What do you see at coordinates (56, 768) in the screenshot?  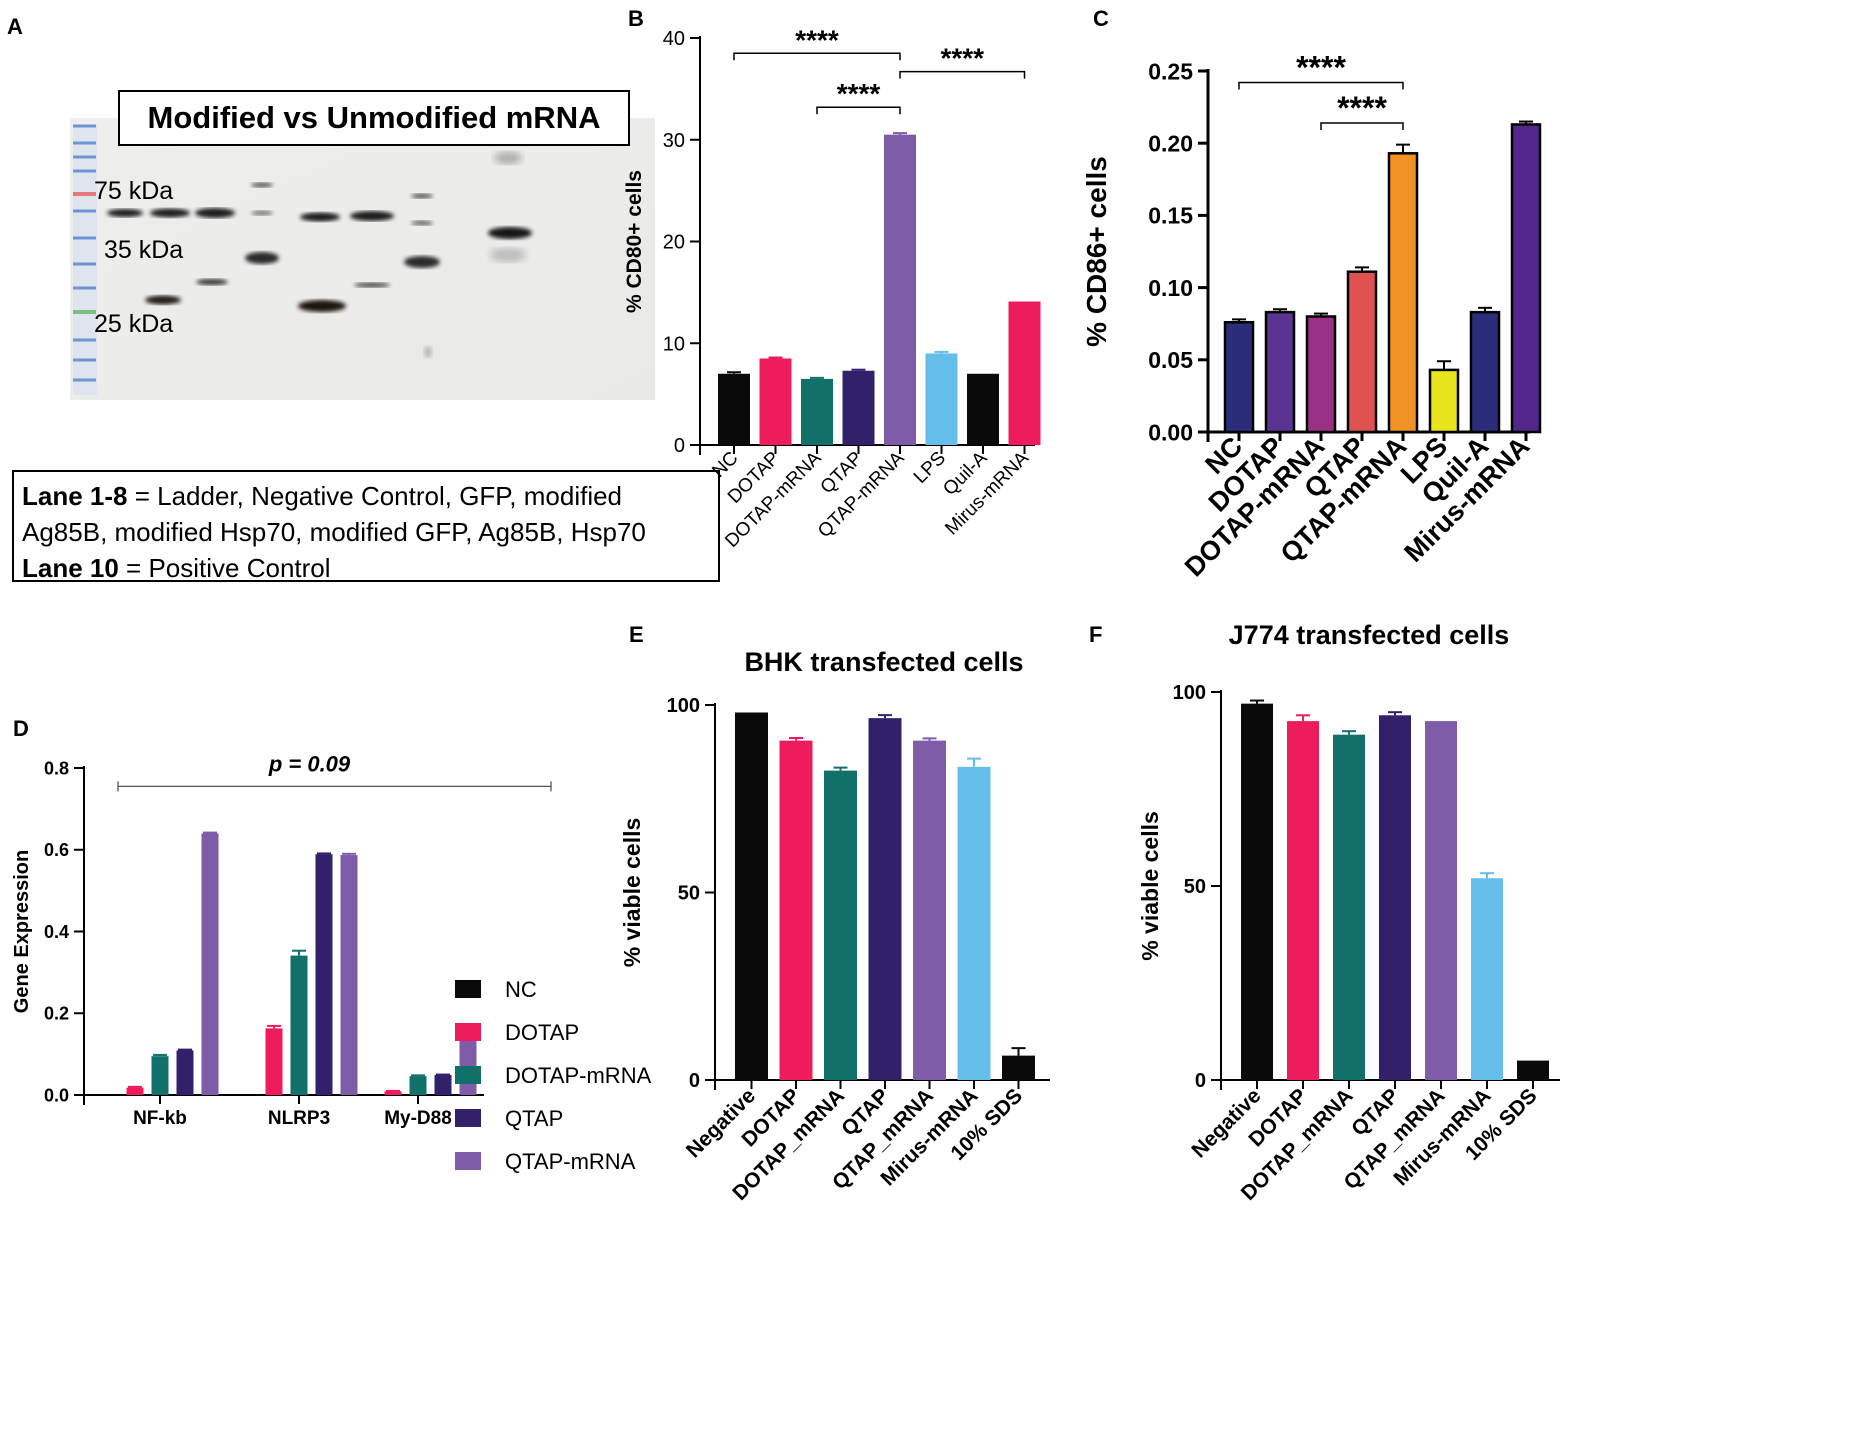 I see `y-tick-label: 0.8` at bounding box center [56, 768].